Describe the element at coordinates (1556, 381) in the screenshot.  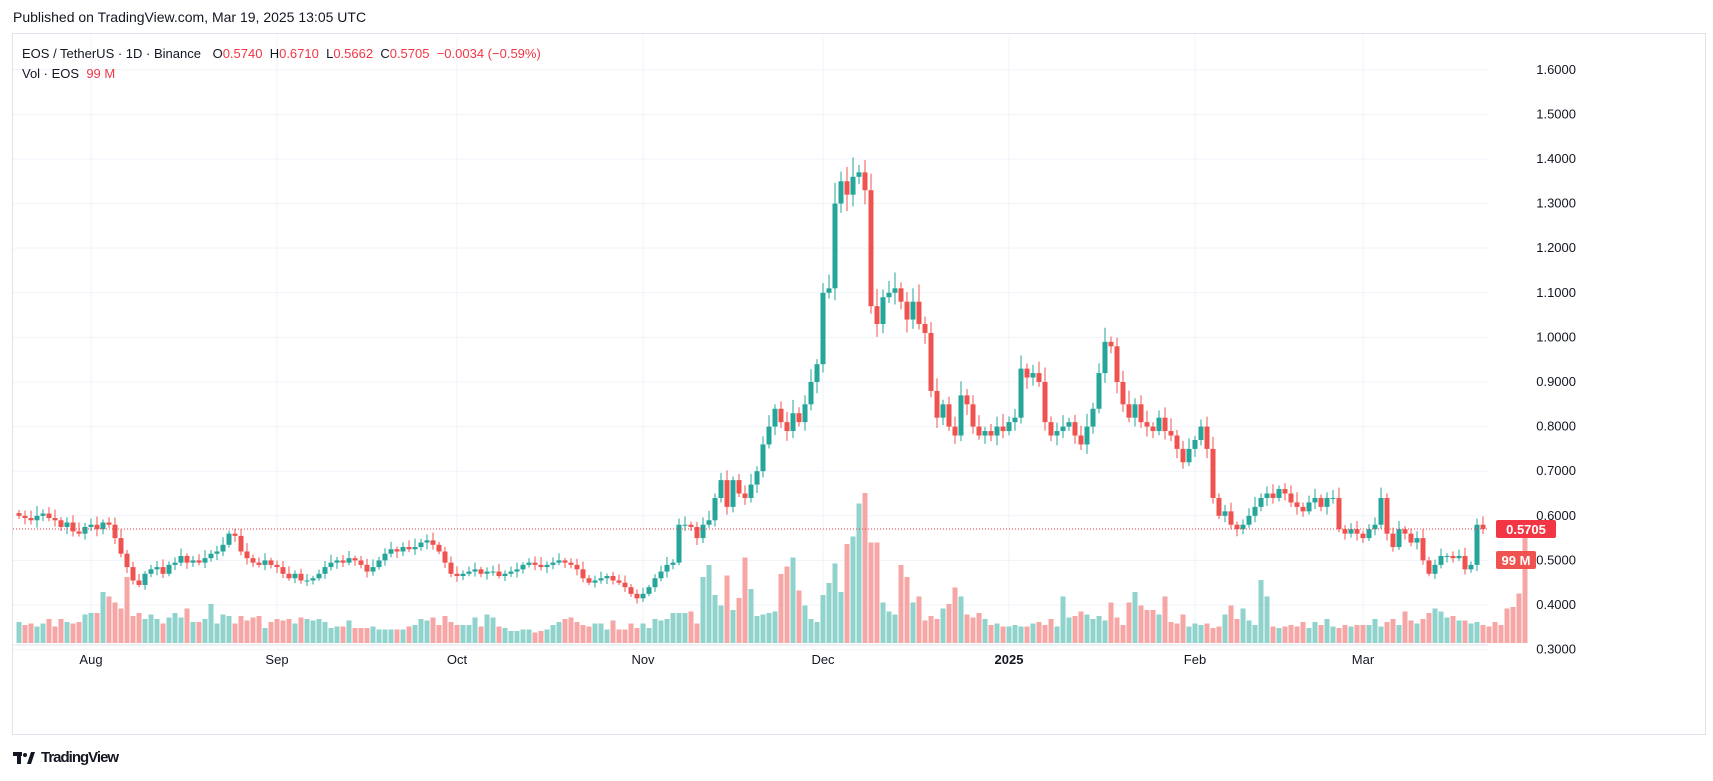
I see `y-tick-label: 0.9000` at that location.